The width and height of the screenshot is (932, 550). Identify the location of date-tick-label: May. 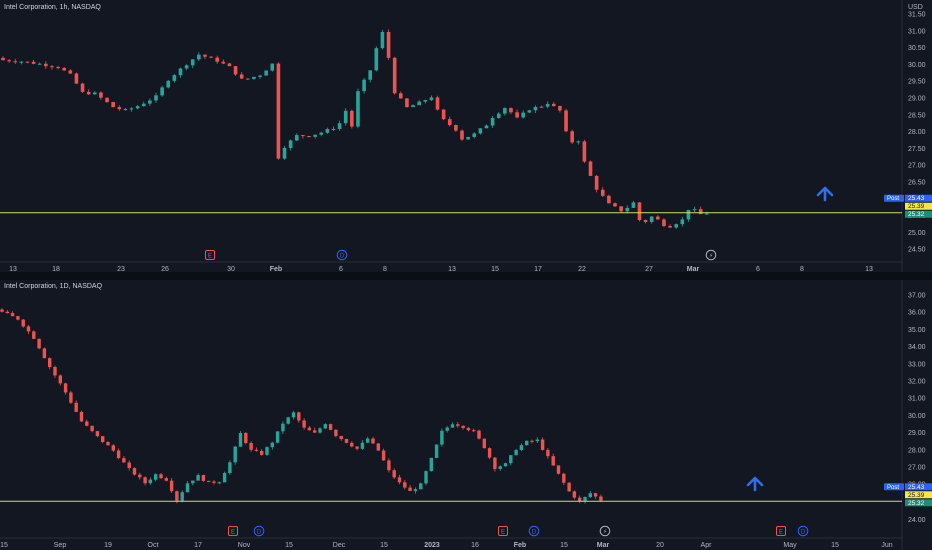
(790, 545).